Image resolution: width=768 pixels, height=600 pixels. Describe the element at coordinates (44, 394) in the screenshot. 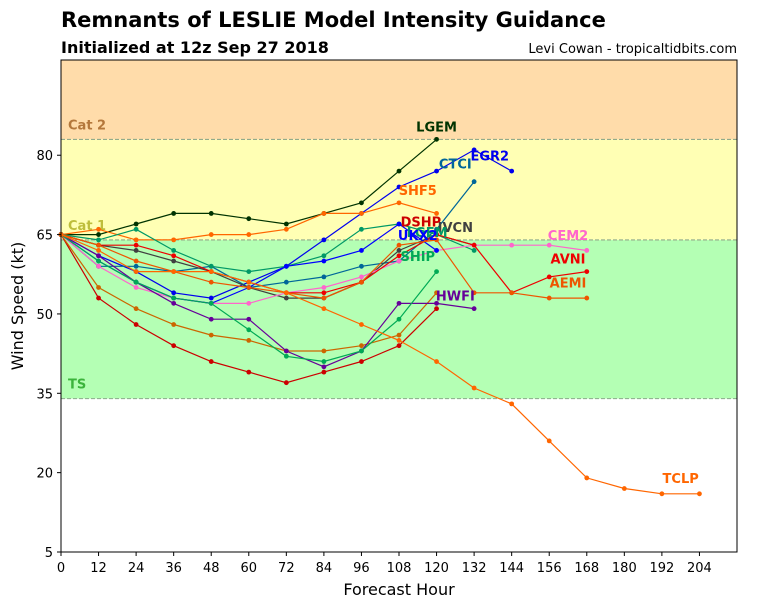

I see `y-tick-label: 35` at that location.